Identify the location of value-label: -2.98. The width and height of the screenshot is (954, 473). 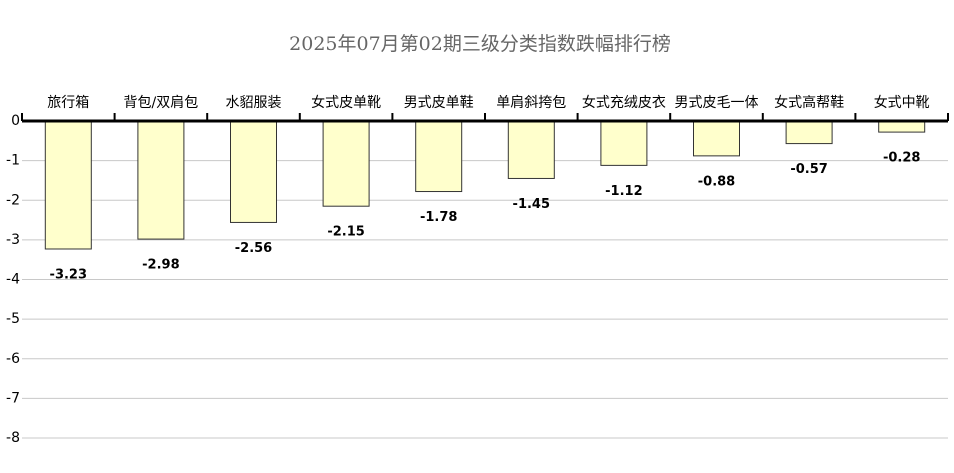
(160, 265).